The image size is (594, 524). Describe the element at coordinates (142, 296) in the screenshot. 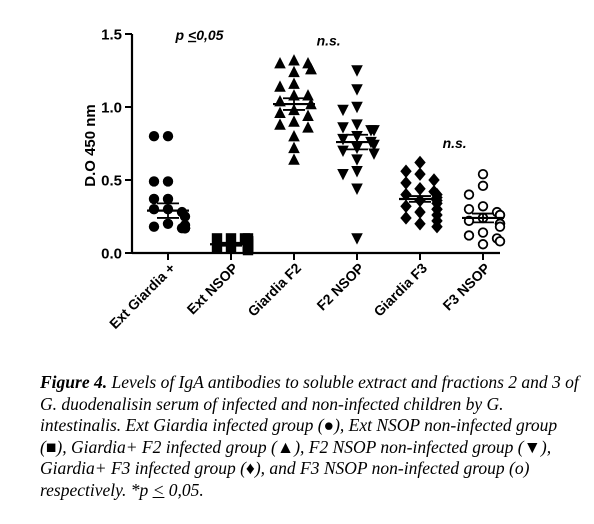

I see `x-category-label: Ext Giardia +` at that location.